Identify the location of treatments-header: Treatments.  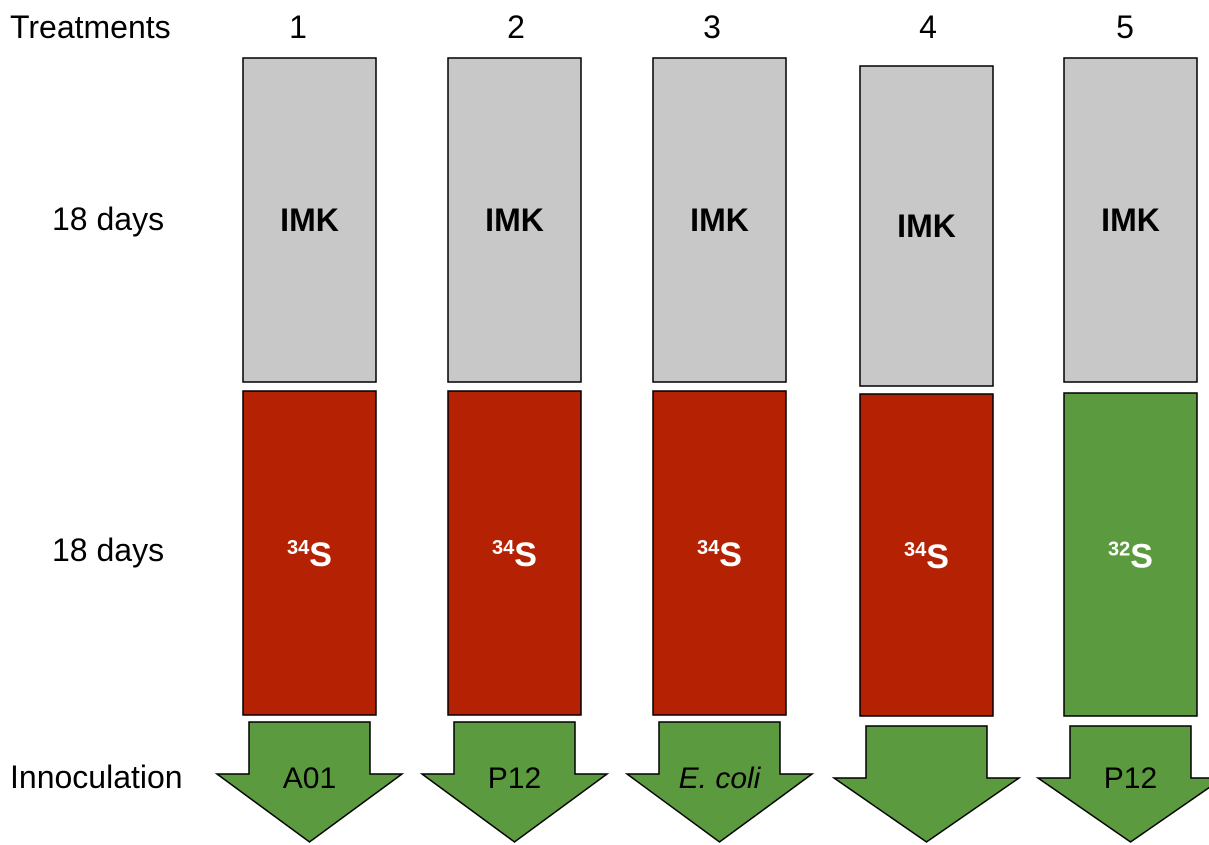
(90, 27).